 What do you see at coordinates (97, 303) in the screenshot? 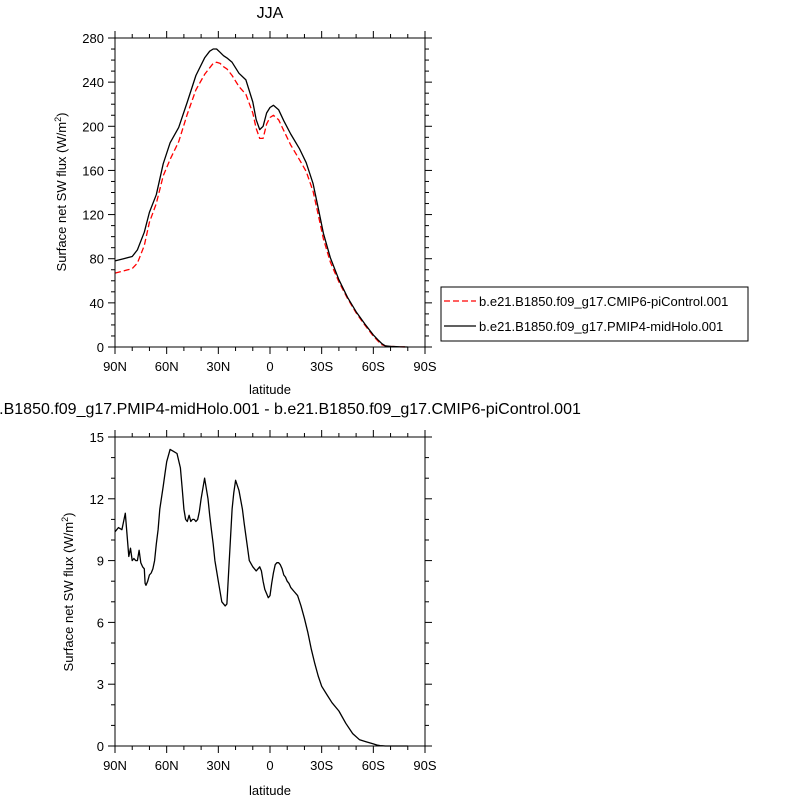
I see `y-tick-label: 40` at bounding box center [97, 303].